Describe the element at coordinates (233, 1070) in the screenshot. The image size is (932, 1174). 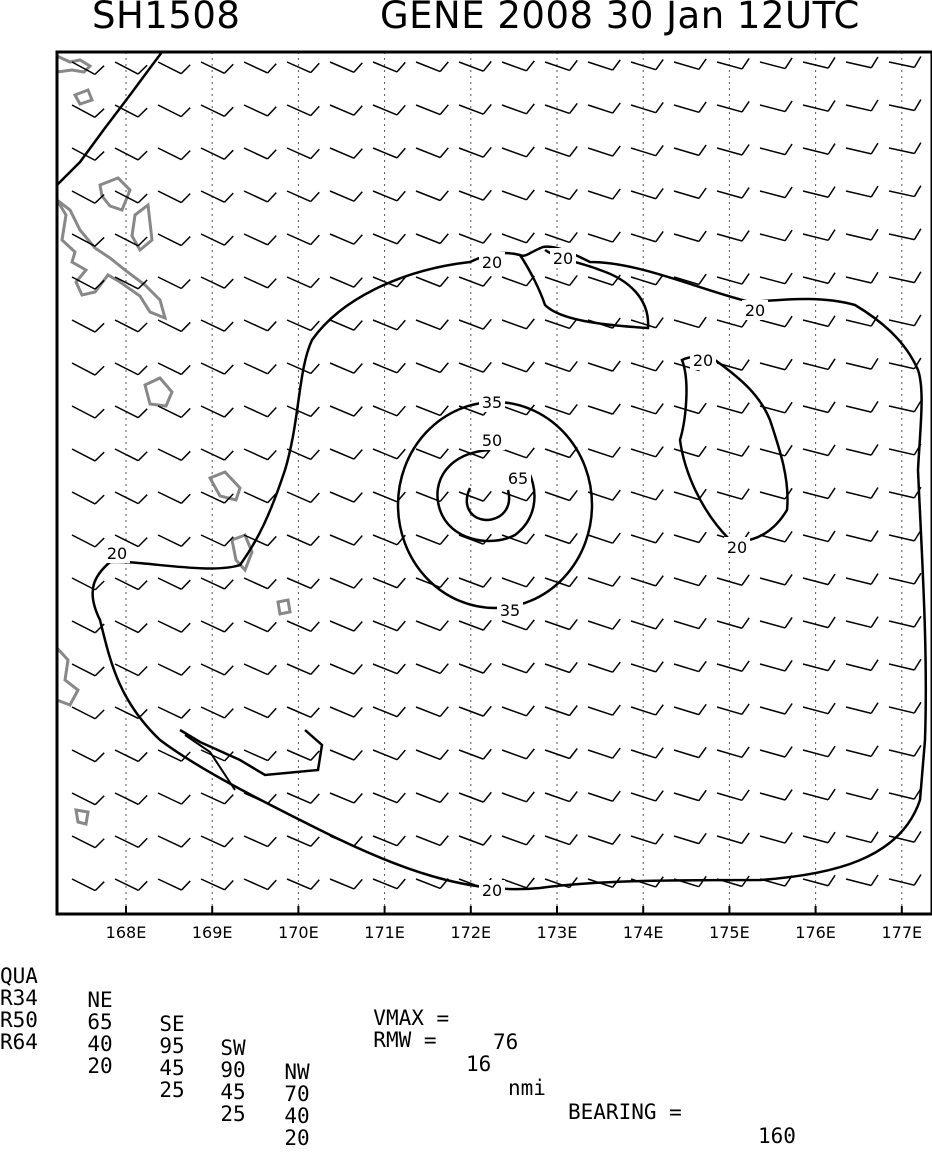
I see `r34-sw: 90` at that location.